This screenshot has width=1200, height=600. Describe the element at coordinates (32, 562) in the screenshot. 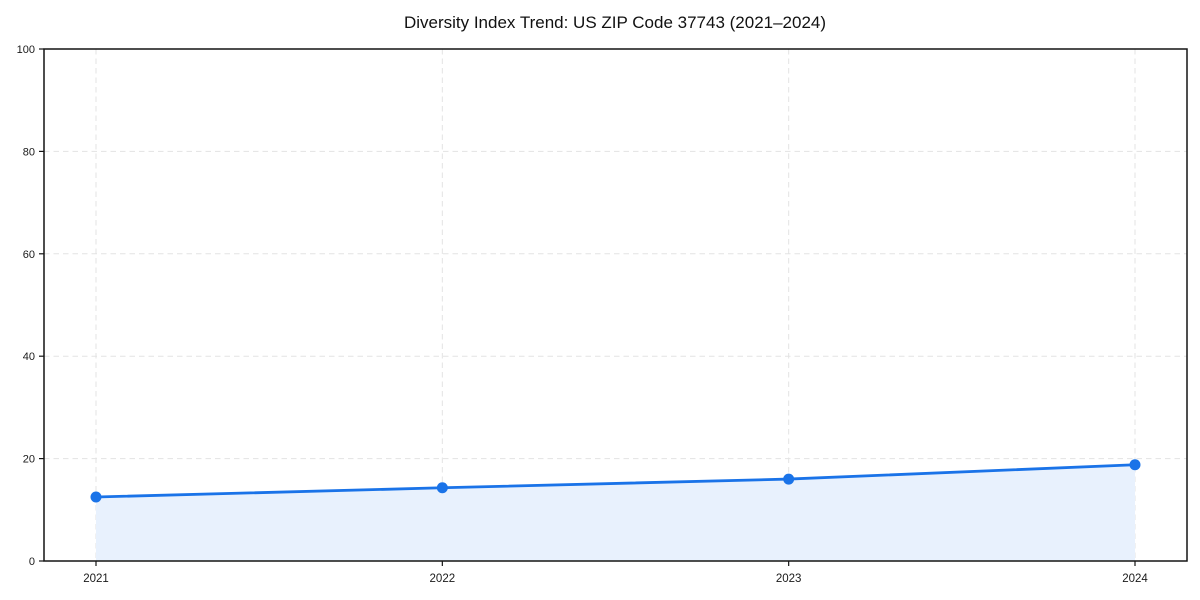

I see `y-tick-label-0: 0` at that location.